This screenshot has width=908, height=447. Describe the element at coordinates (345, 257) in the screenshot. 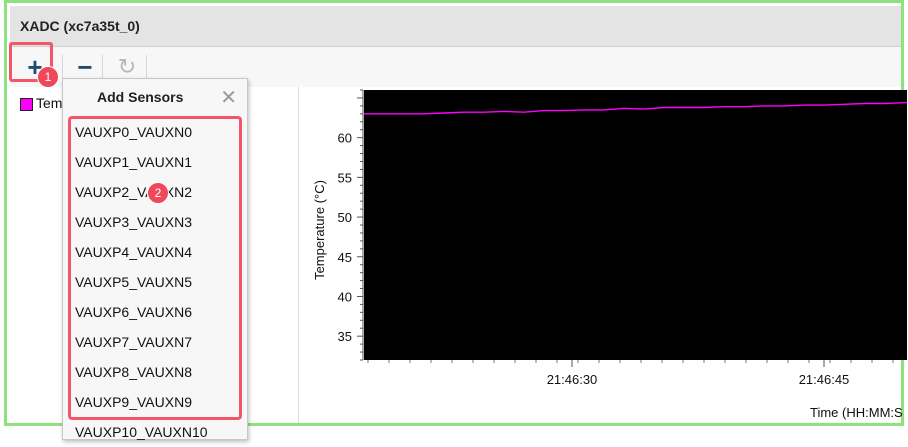

I see `y-tick-label: 45` at that location.